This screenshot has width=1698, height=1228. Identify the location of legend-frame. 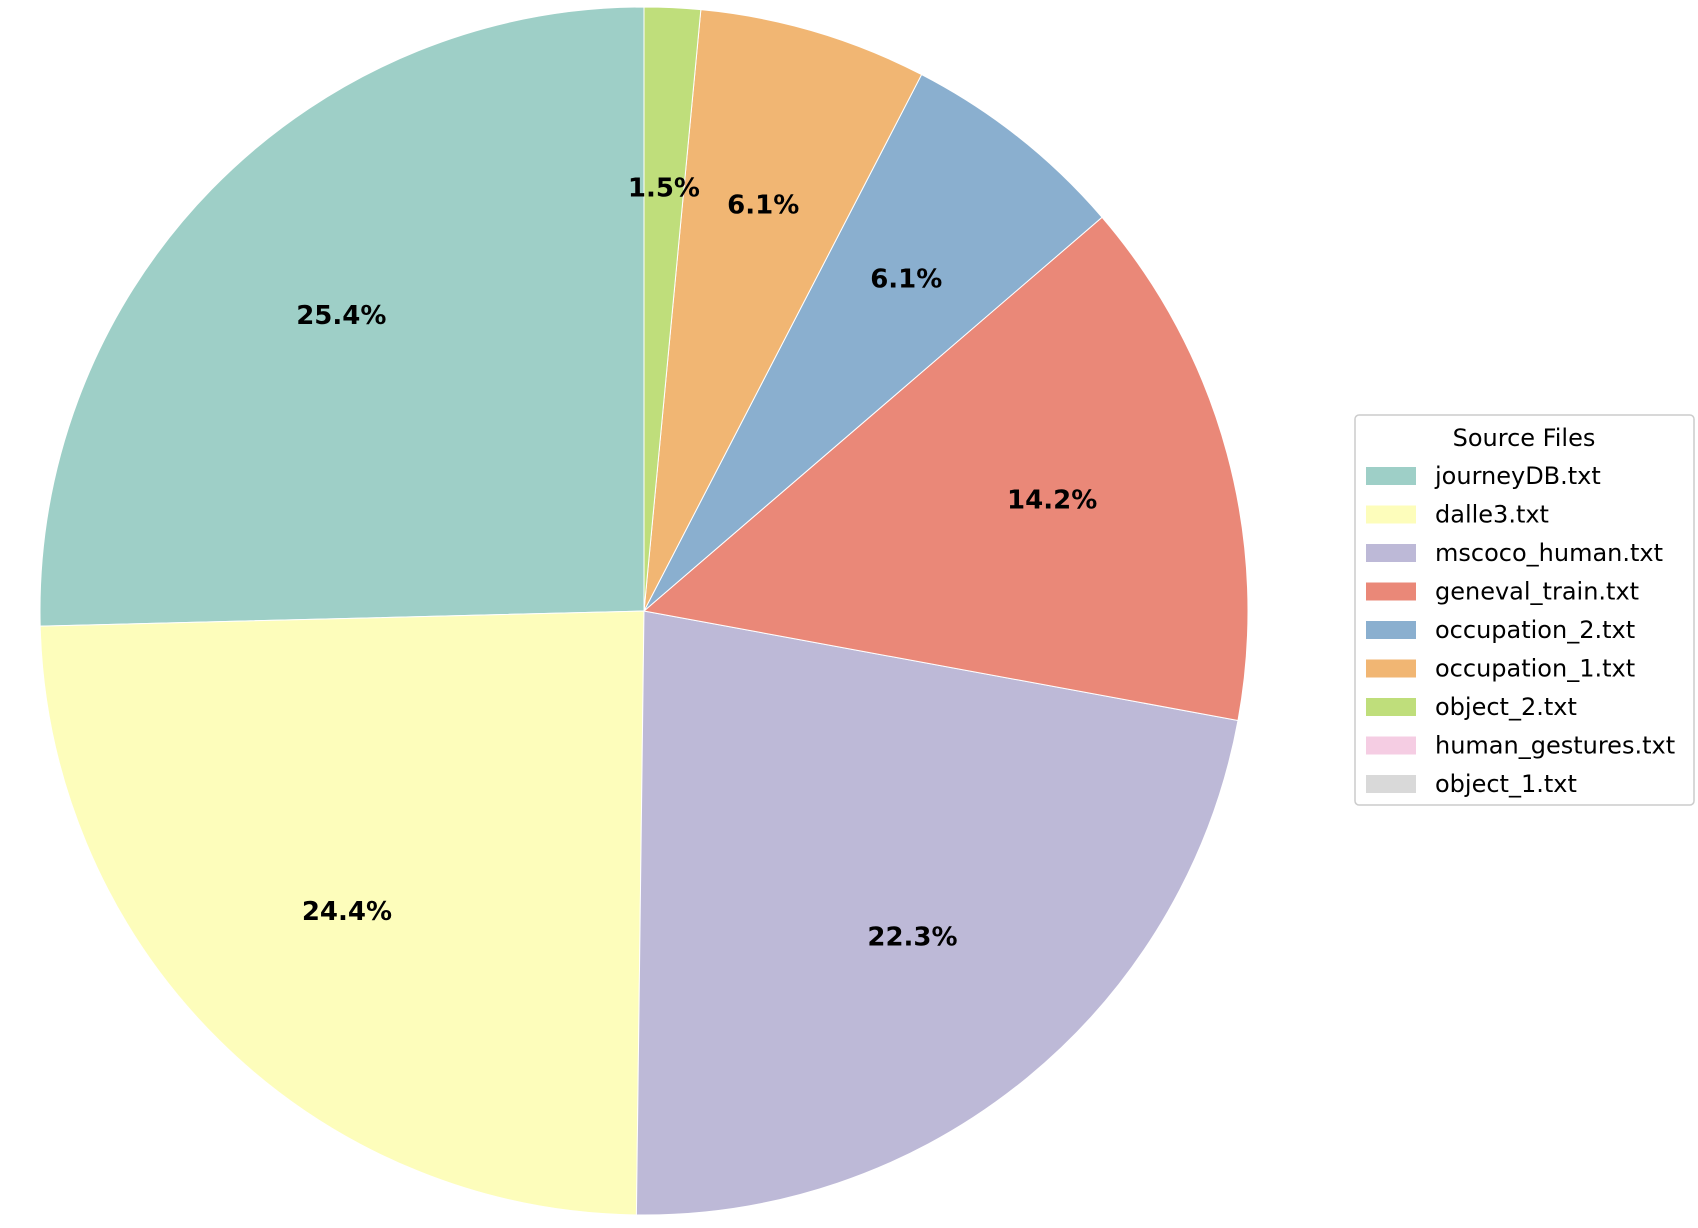
(1524, 610).